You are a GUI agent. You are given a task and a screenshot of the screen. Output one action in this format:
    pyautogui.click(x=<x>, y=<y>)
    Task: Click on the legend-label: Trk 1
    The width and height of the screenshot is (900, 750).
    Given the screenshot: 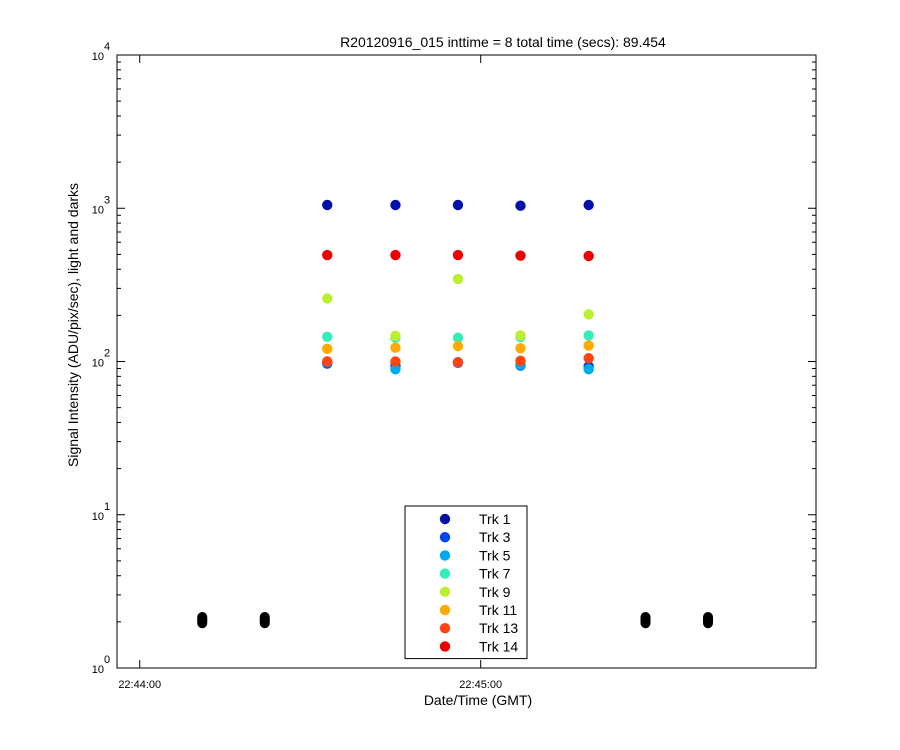 What is the action you would take?
    pyautogui.click(x=495, y=519)
    